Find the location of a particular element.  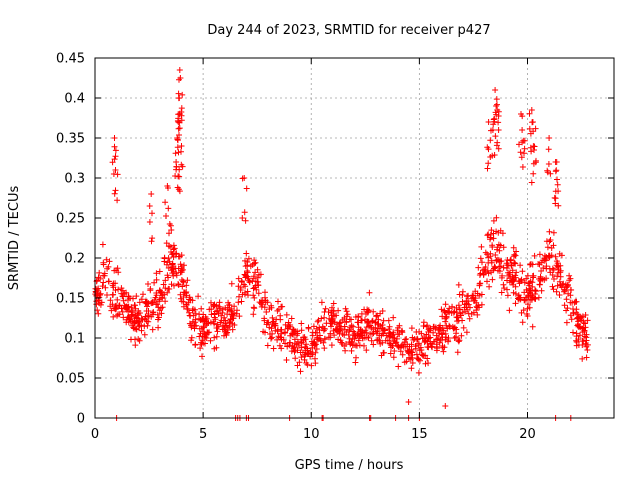

y-tick-label: 0 is located at coordinates (81, 419).